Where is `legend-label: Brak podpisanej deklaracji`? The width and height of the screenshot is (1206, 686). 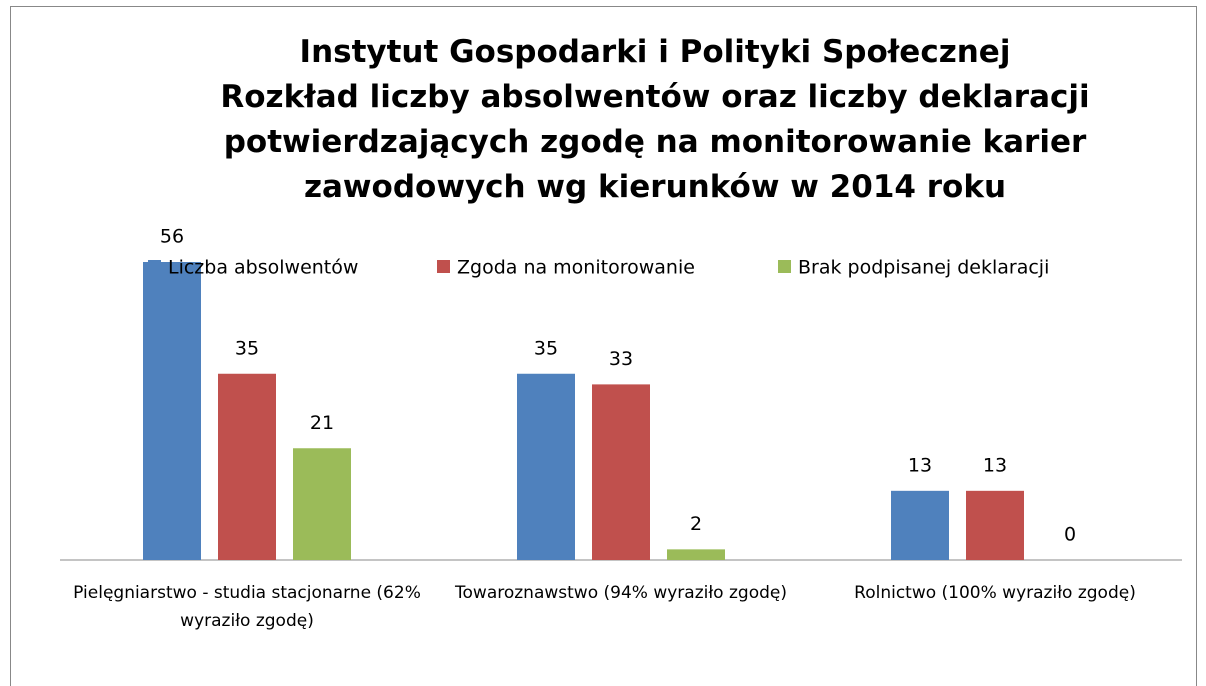
legend-label: Brak podpisanej deklaracji is located at coordinates (923, 268).